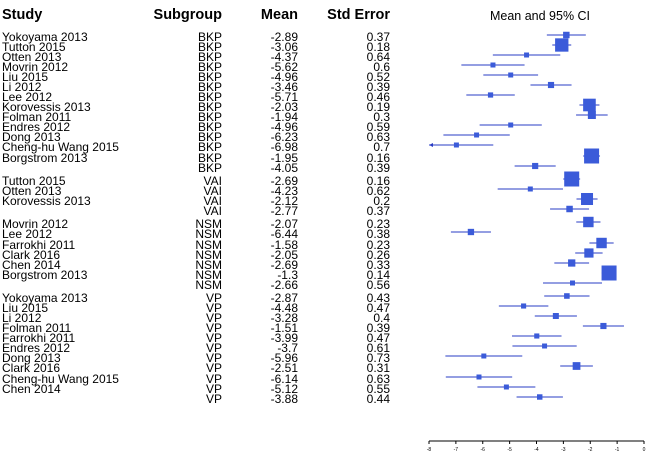 The height and width of the screenshot is (453, 647). Describe the element at coordinates (284, 87) in the screenshot. I see `mean-cell: -3.46` at that location.